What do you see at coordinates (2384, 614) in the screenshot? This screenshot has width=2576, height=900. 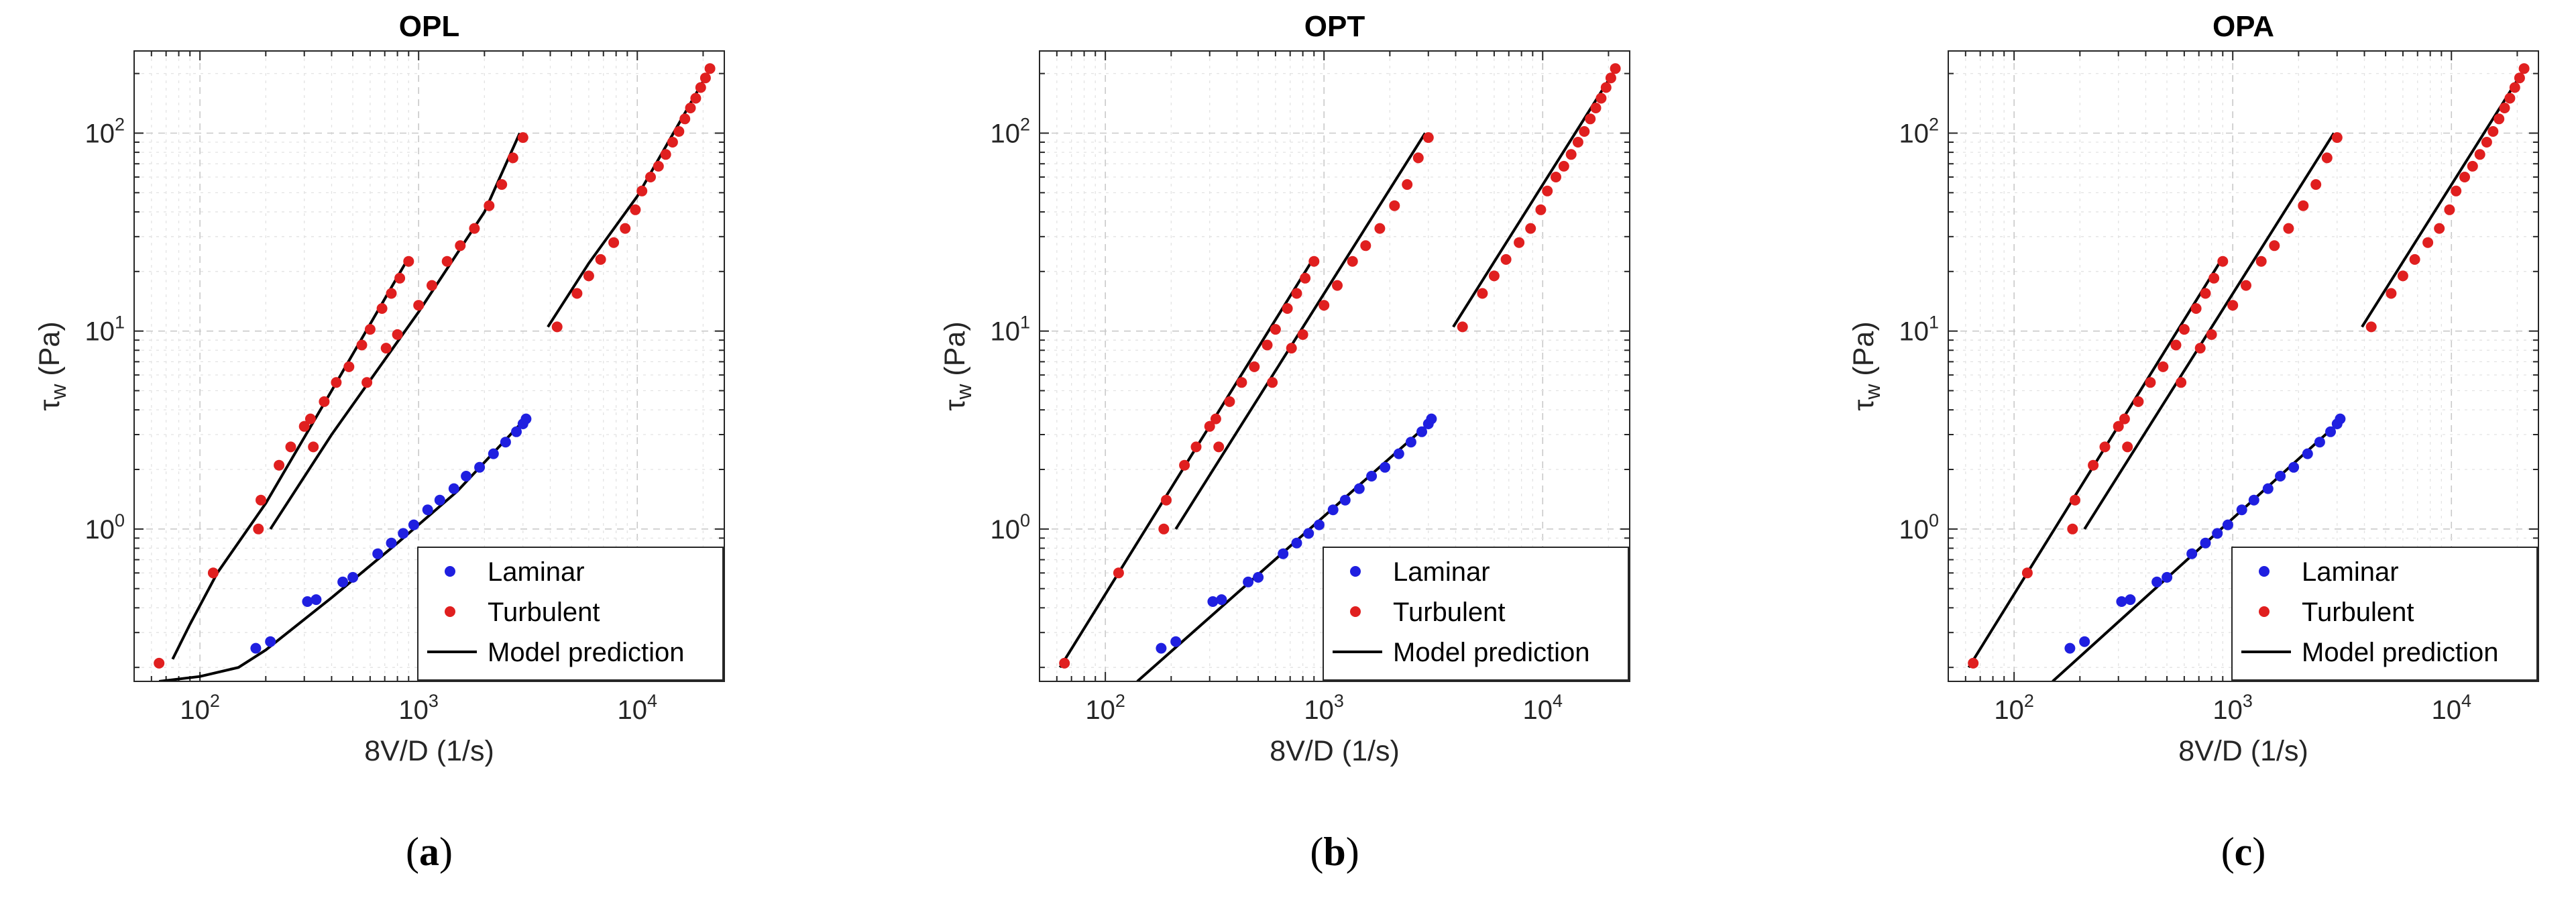 I see `legend-box` at bounding box center [2384, 614].